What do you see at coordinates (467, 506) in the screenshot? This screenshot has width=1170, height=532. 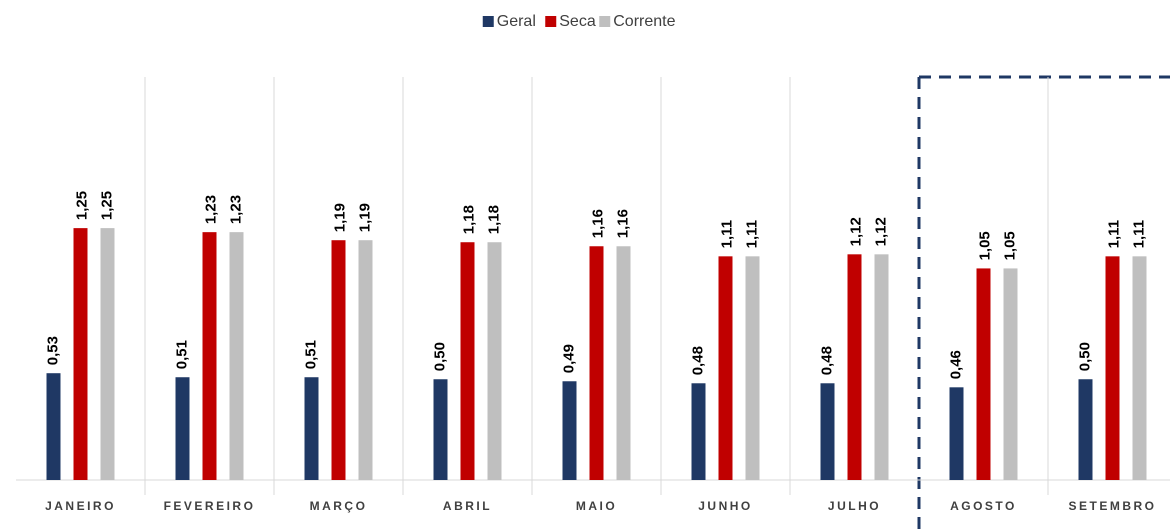 I see `x-tick-label: ABRIL` at bounding box center [467, 506].